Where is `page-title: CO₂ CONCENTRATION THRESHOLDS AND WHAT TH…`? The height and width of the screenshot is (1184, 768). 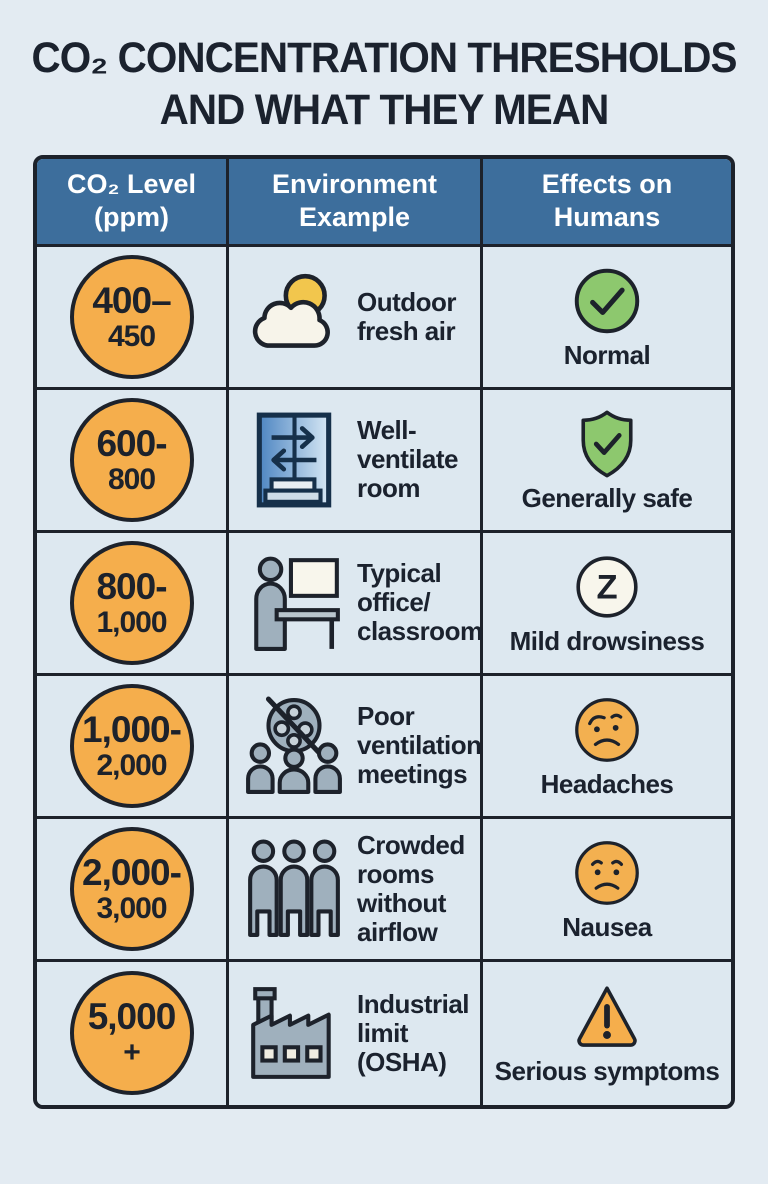 page-title: CO₂ CONCENTRATION THRESHOLDS AND WHAT TH… is located at coordinates (384, 84).